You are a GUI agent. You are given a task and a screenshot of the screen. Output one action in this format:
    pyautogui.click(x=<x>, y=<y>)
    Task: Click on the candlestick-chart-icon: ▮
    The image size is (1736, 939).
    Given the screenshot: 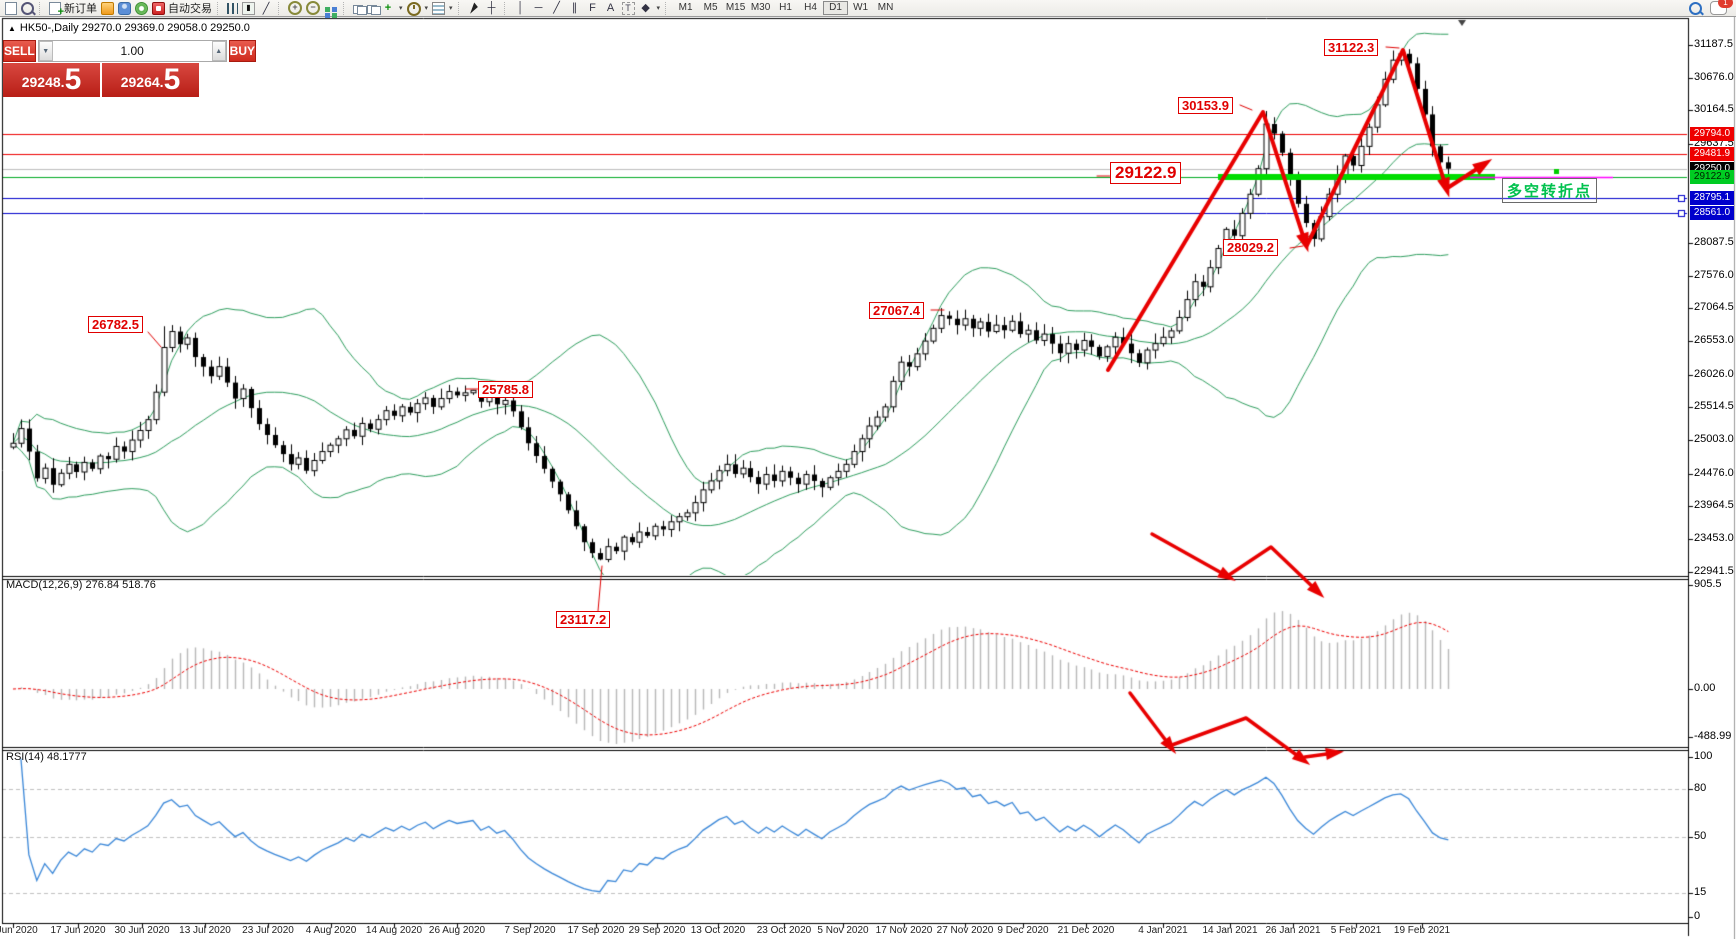 What is the action you would take?
    pyautogui.click(x=248, y=8)
    